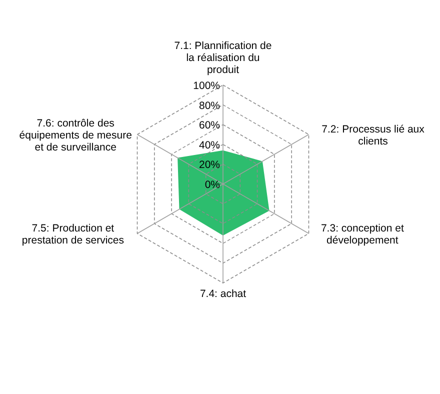 This screenshot has width=440, height=394. Describe the element at coordinates (75, 136) in the screenshot. I see `spoke-label: 7.6: contrôle des équipements de mesure et de surveillance` at that location.